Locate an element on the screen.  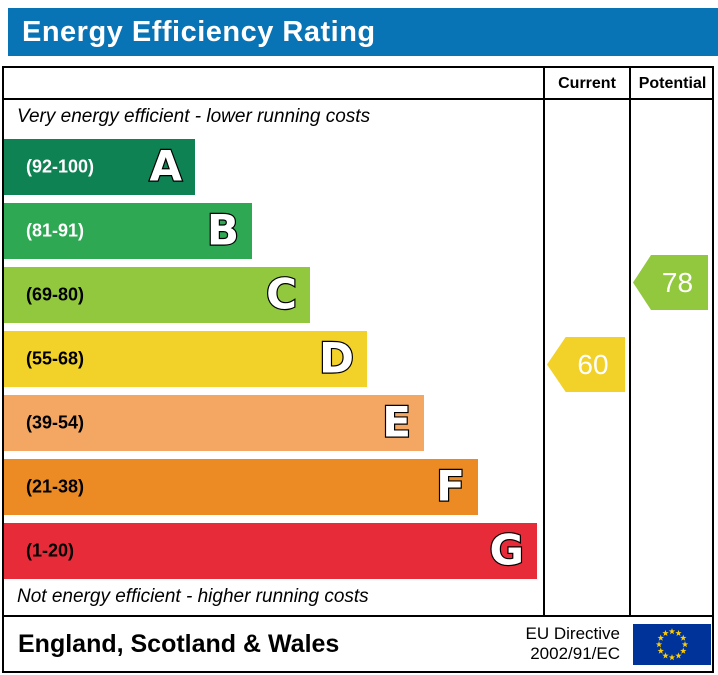
column-header-potential: Potential is located at coordinates (672, 83).